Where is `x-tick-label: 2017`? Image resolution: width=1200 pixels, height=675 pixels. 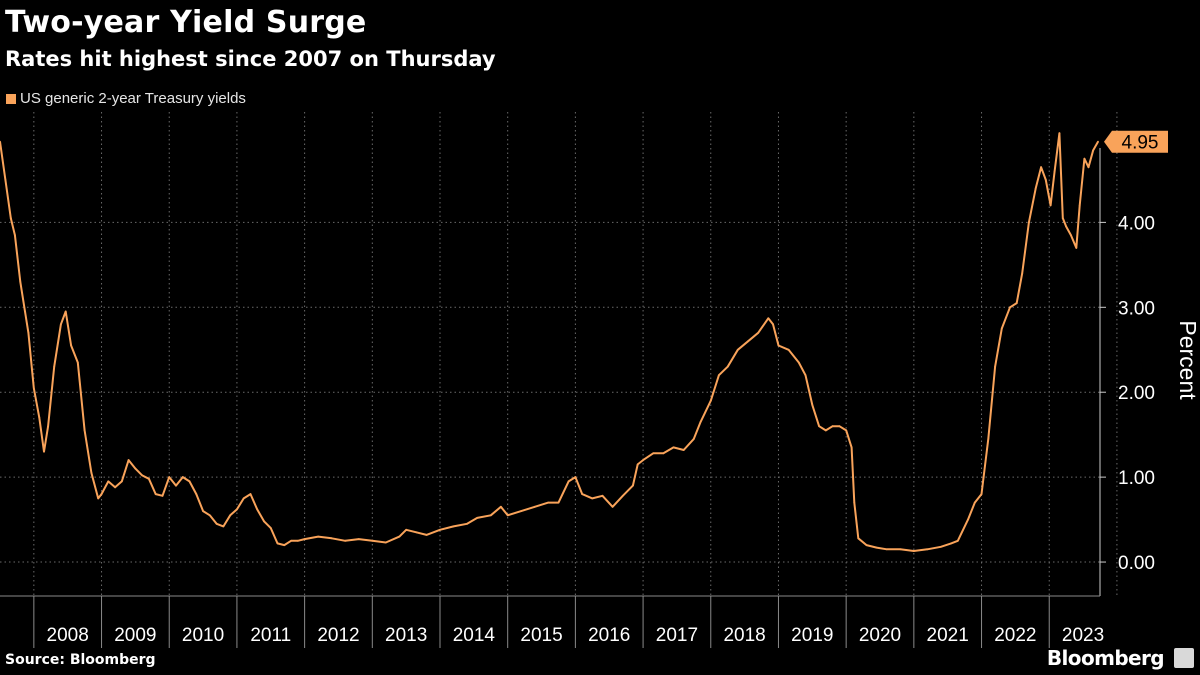 x-tick-label: 2017 is located at coordinates (677, 635).